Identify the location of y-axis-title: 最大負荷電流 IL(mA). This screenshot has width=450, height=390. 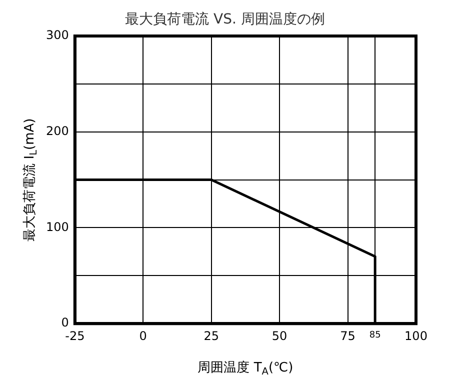
(30, 180).